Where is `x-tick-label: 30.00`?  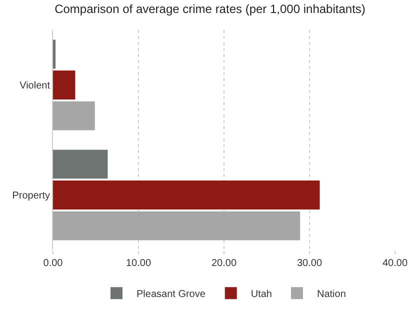 x-tick-label: 30.00 is located at coordinates (309, 263).